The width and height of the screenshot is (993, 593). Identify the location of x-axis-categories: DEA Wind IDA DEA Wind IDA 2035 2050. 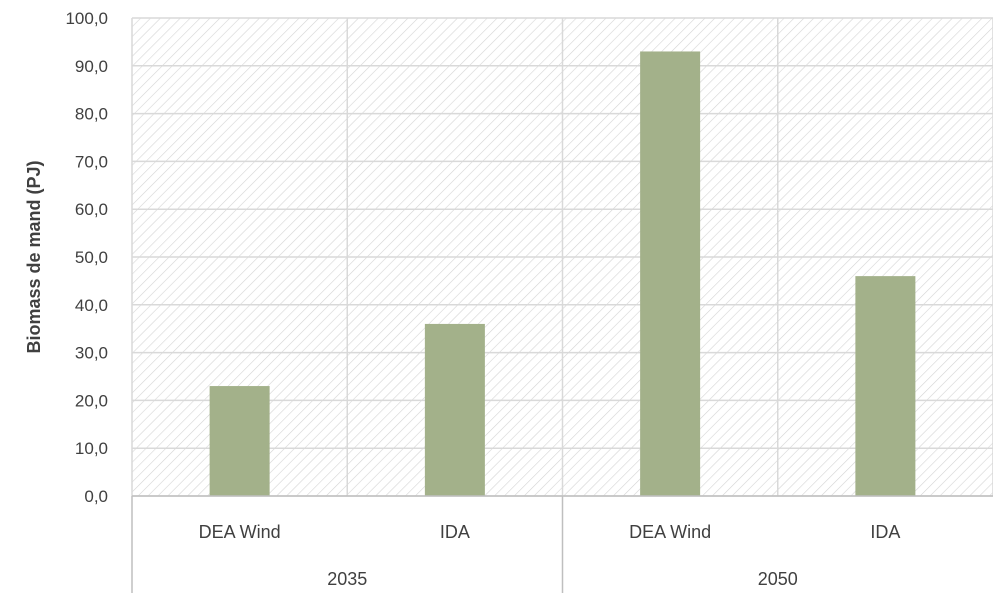
(562, 544).